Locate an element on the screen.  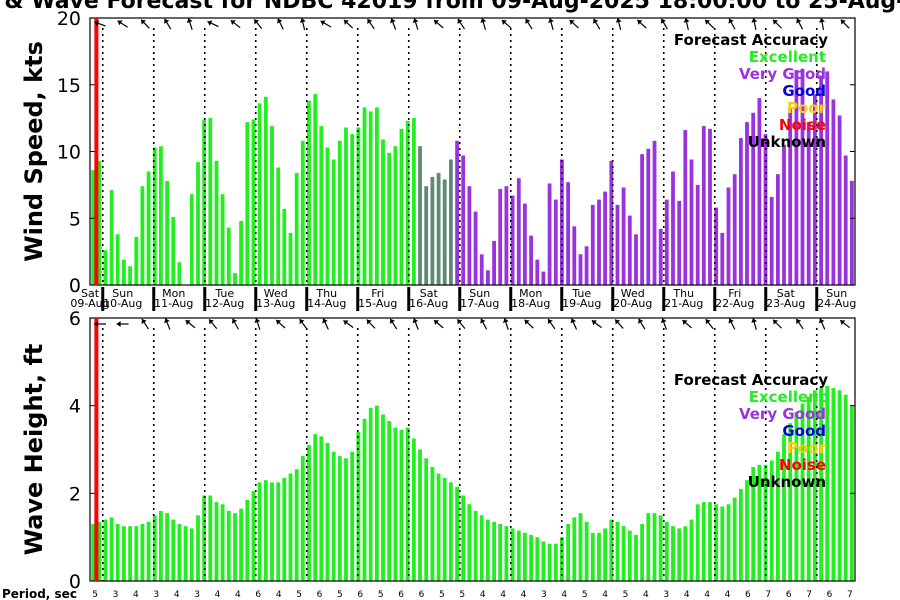
period-axis-label: Period, sec is located at coordinates (39, 593).